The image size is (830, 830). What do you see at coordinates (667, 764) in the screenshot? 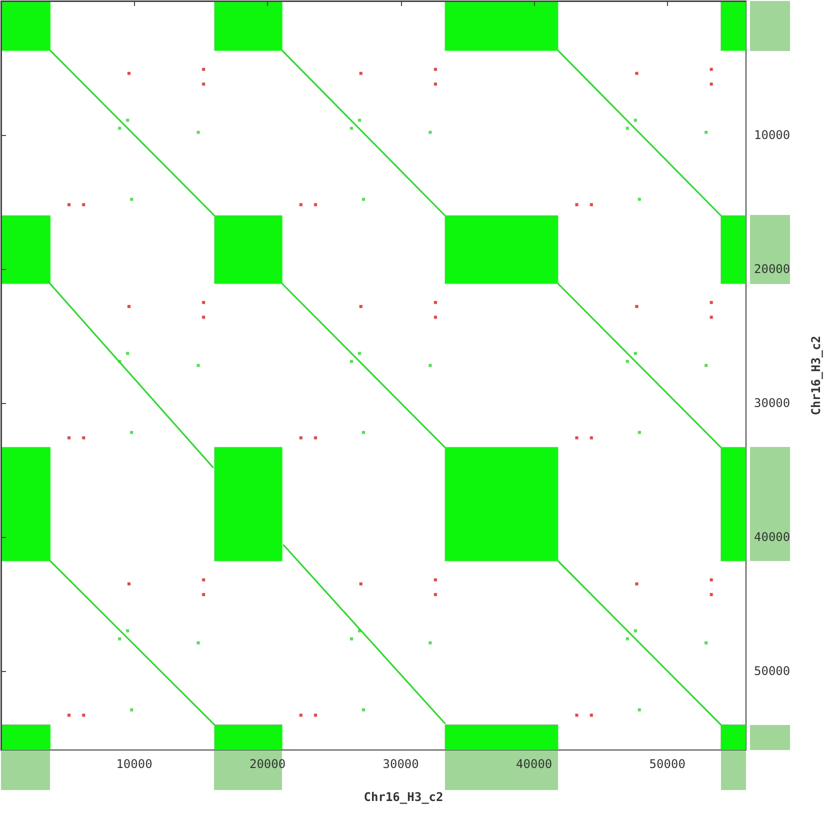
I see `x-tick-label: 50000` at bounding box center [667, 764].